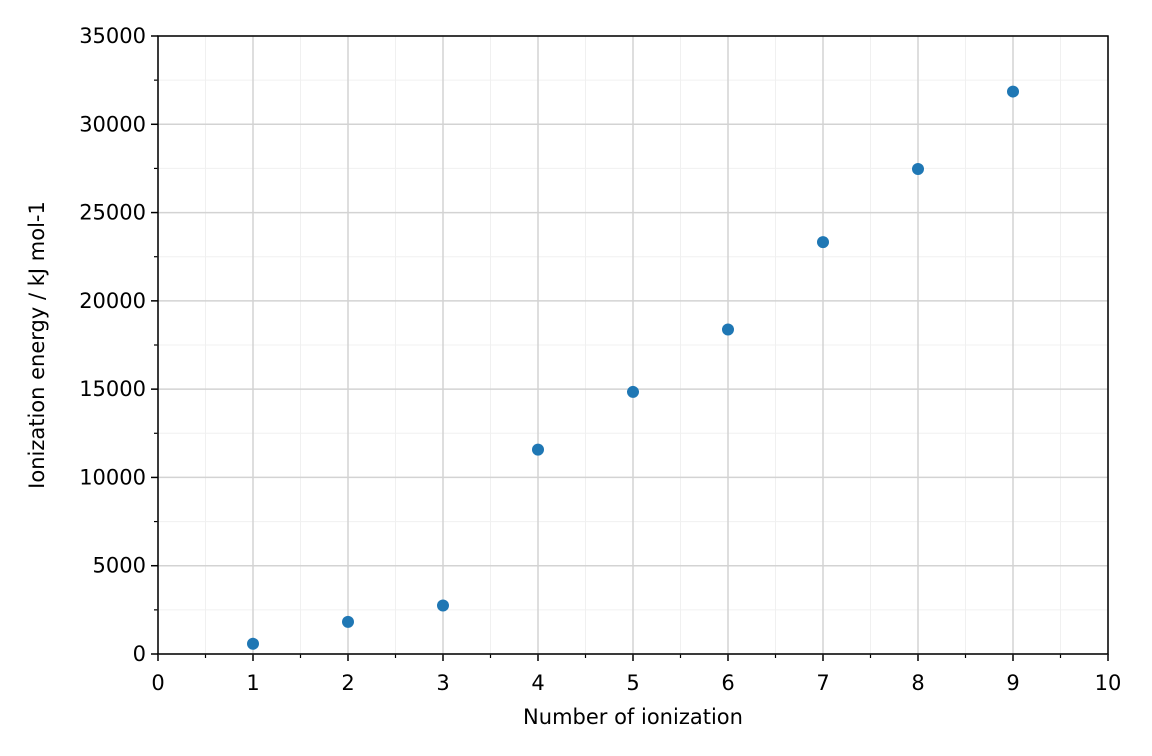  Describe the element at coordinates (112, 389) in the screenshot. I see `y-tick-label: 15000` at that location.